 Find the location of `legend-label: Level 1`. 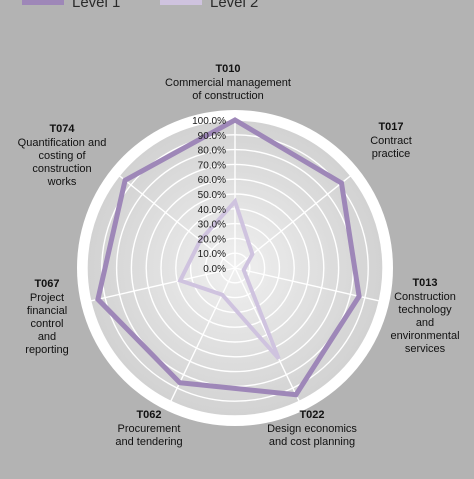

legend-label: Level 1 is located at coordinates (96, 5).